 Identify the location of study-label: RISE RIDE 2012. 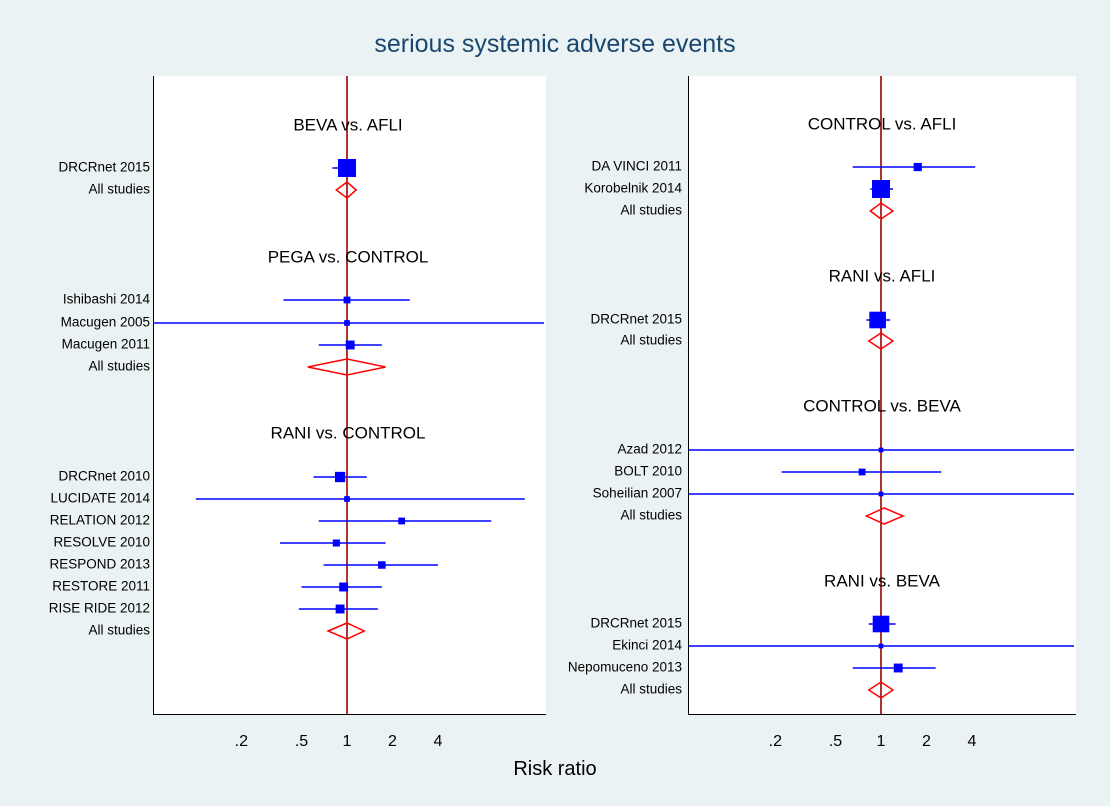
(99, 608).